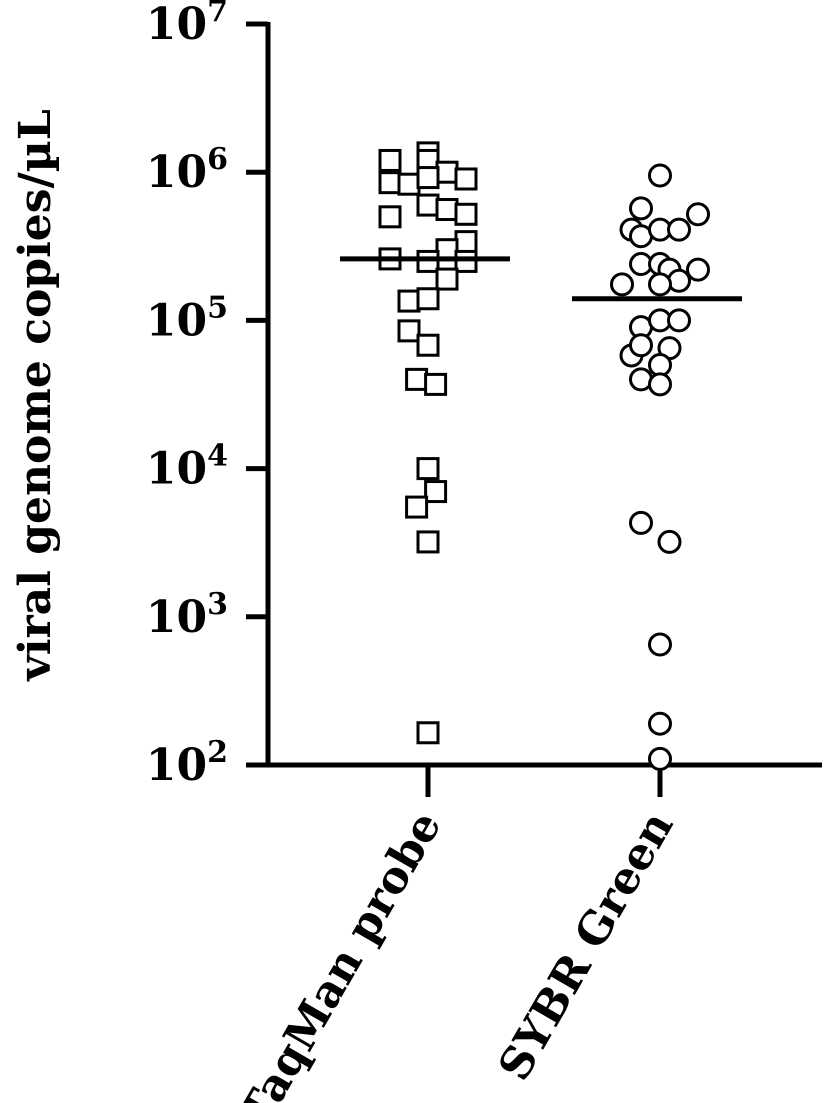 The height and width of the screenshot is (1103, 827). I want to click on y-axis-label-group: viral genome copies/µL, so click(35, 395).